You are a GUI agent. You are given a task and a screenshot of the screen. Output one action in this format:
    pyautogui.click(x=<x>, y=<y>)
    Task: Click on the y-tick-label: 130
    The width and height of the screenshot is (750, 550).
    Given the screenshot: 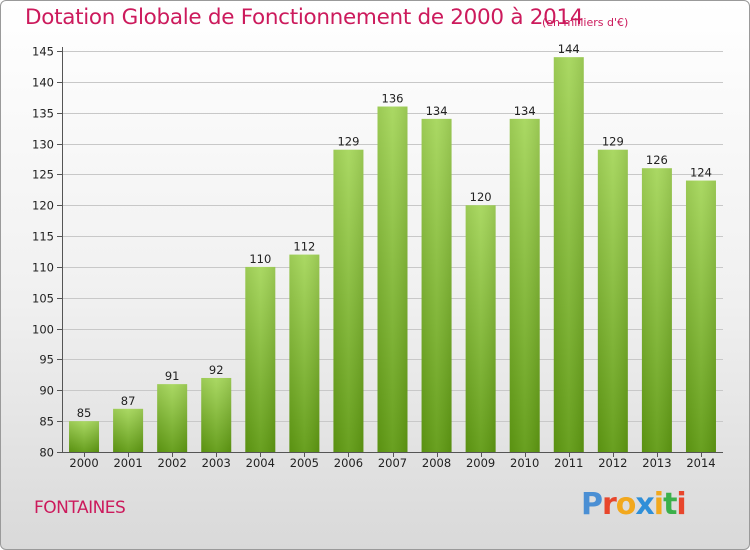 What is the action you would take?
    pyautogui.click(x=43, y=145)
    